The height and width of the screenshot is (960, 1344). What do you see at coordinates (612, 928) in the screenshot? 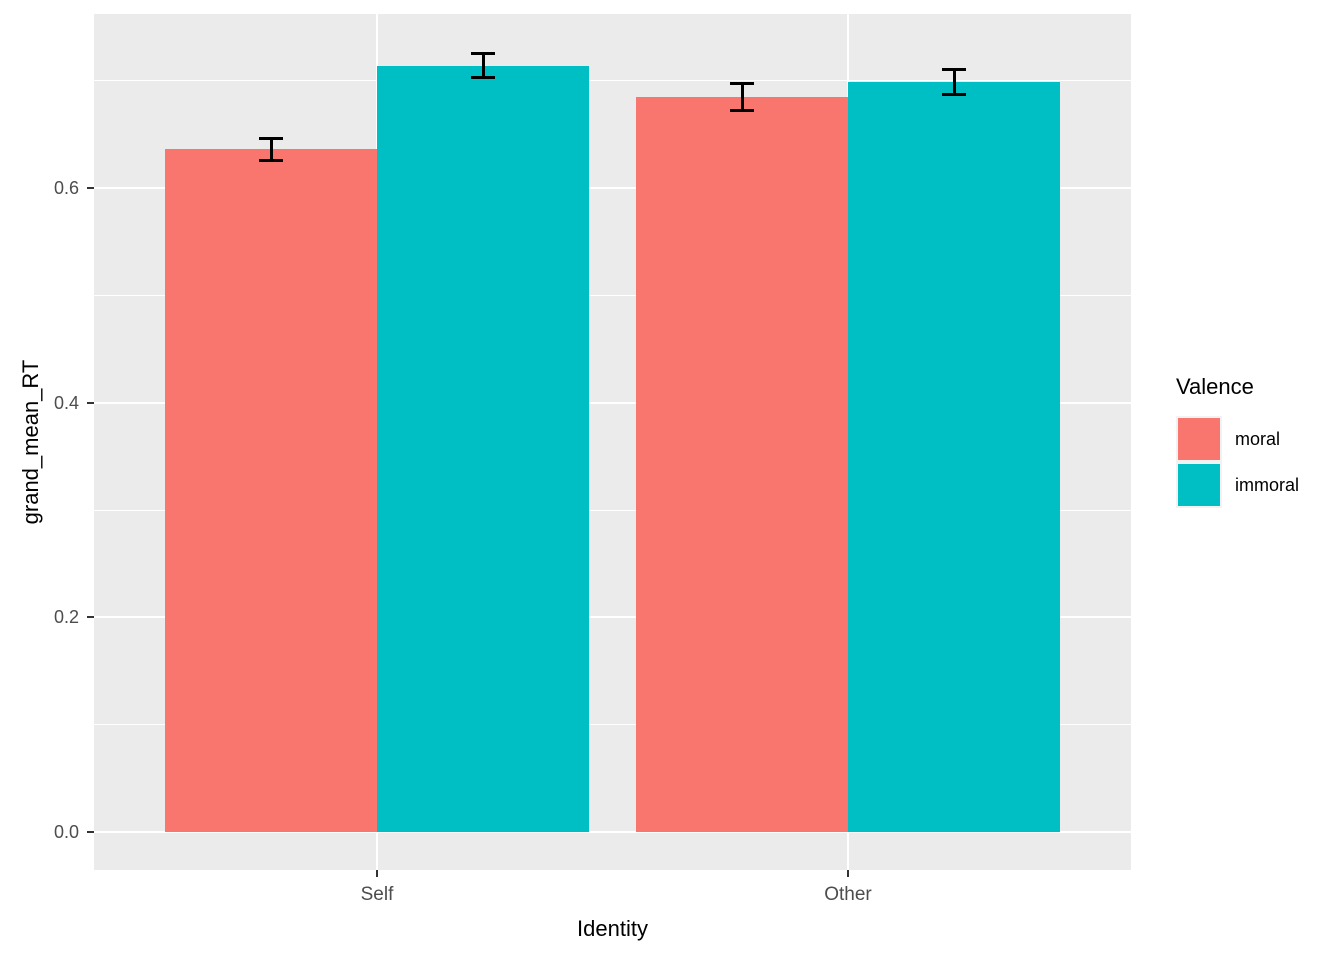
I see `x-axis-title: Identity` at bounding box center [612, 928].